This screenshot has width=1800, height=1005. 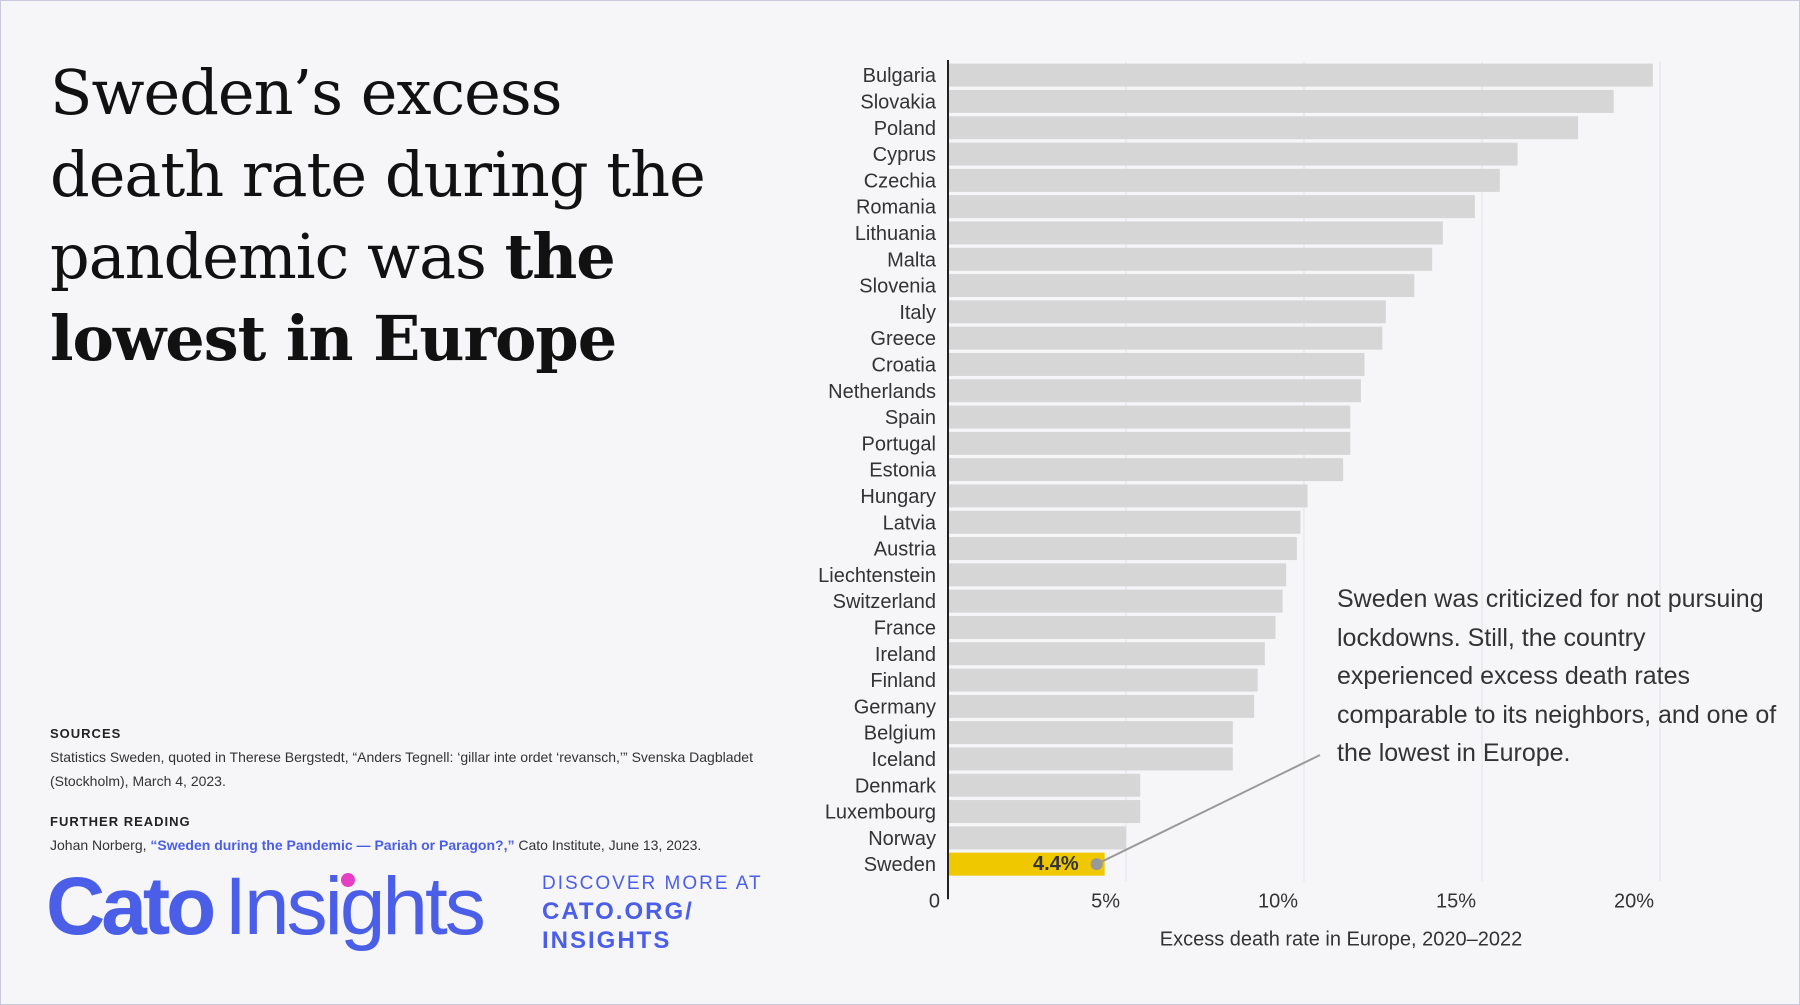 I want to click on category-label: Poland, so click(x=905, y=129).